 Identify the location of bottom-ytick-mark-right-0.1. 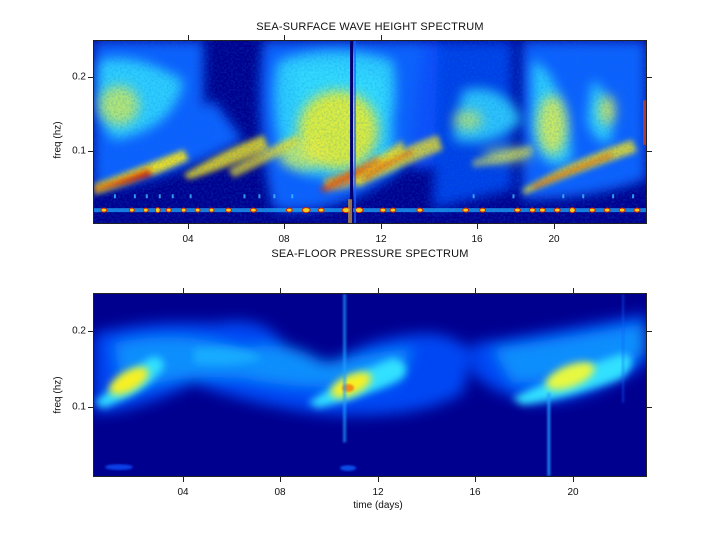
(649, 407).